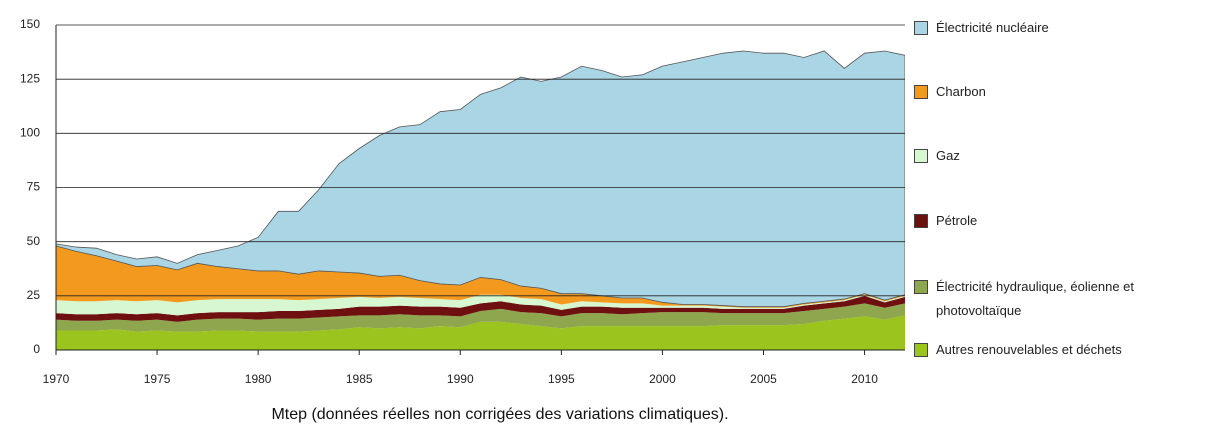 Image resolution: width=1206 pixels, height=435 pixels. I want to click on legend-label: Autres renouvelables et déchets, so click(1029, 349).